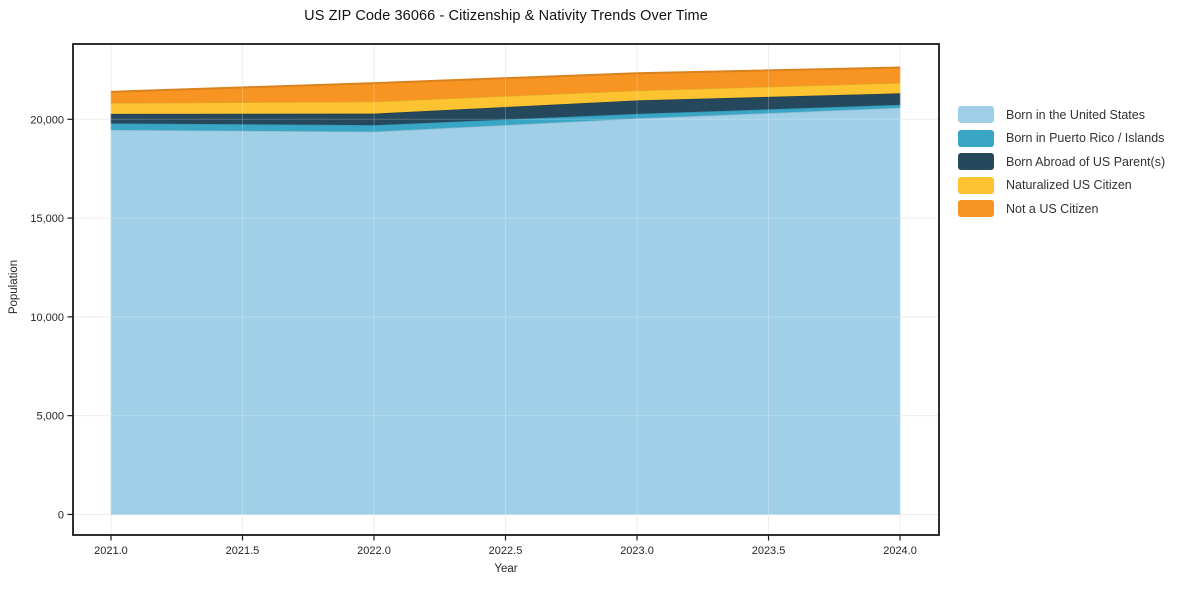 The height and width of the screenshot is (590, 1189). I want to click on y-tick-label: 0, so click(61, 515).